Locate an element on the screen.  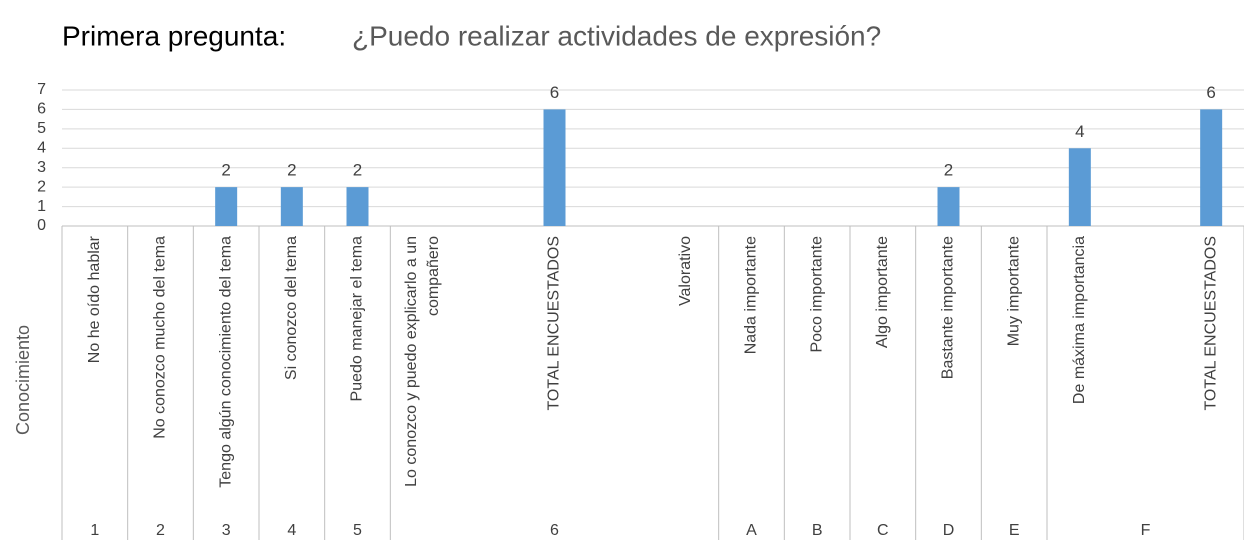
group-label: E is located at coordinates (1014, 530).